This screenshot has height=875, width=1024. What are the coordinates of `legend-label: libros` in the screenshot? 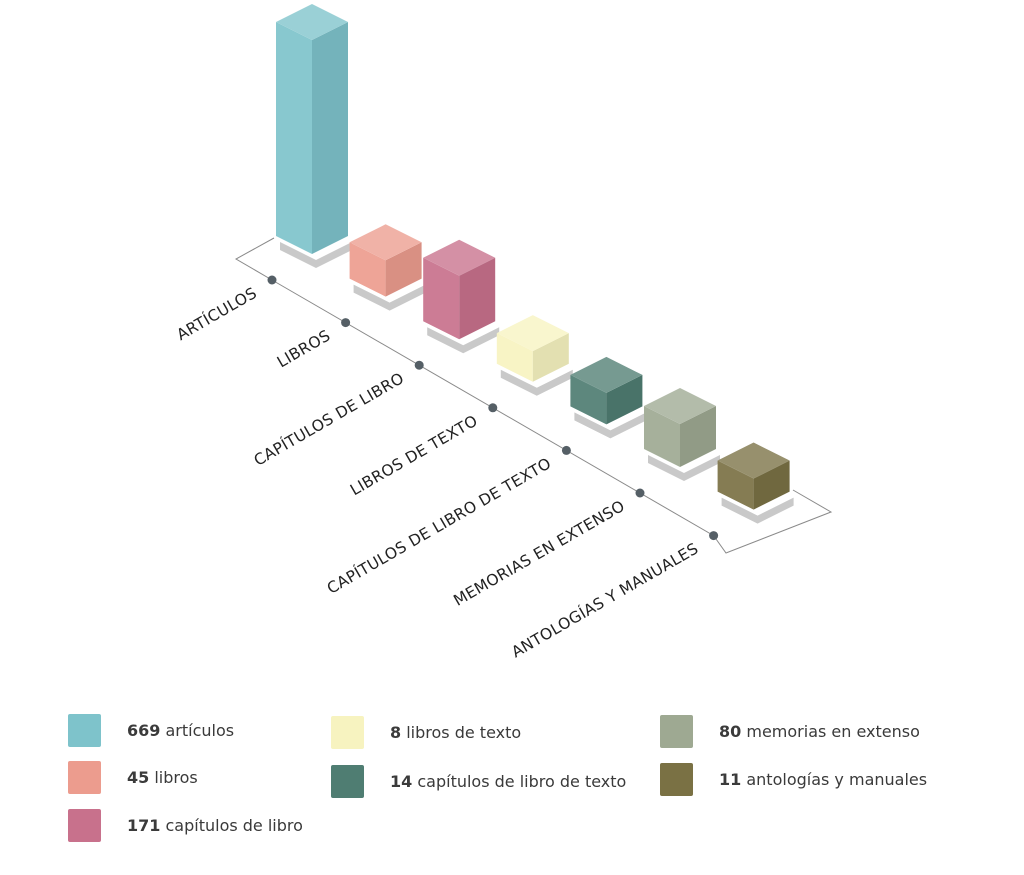 It's located at (176, 777).